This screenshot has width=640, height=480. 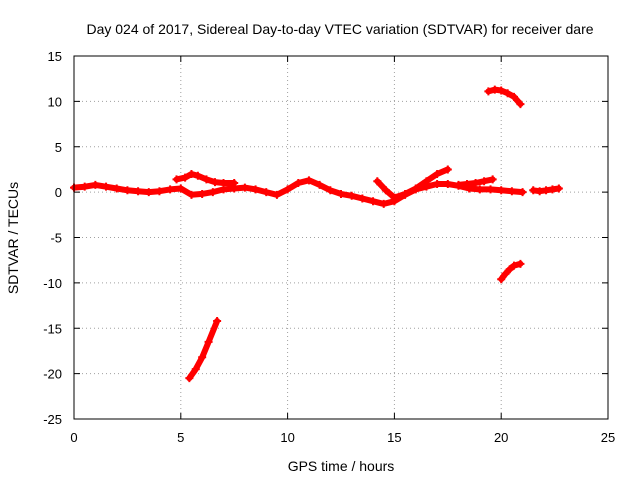 I want to click on x-tick-label: 10, so click(x=287, y=437).